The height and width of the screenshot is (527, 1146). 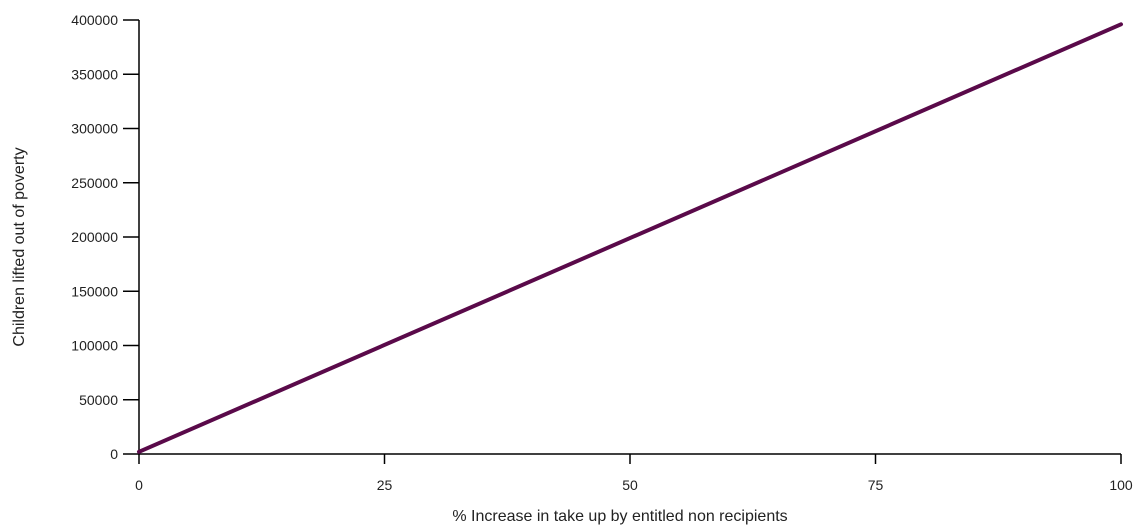 I want to click on y-axis-title: Children lifted out of poverty, so click(x=19, y=246).